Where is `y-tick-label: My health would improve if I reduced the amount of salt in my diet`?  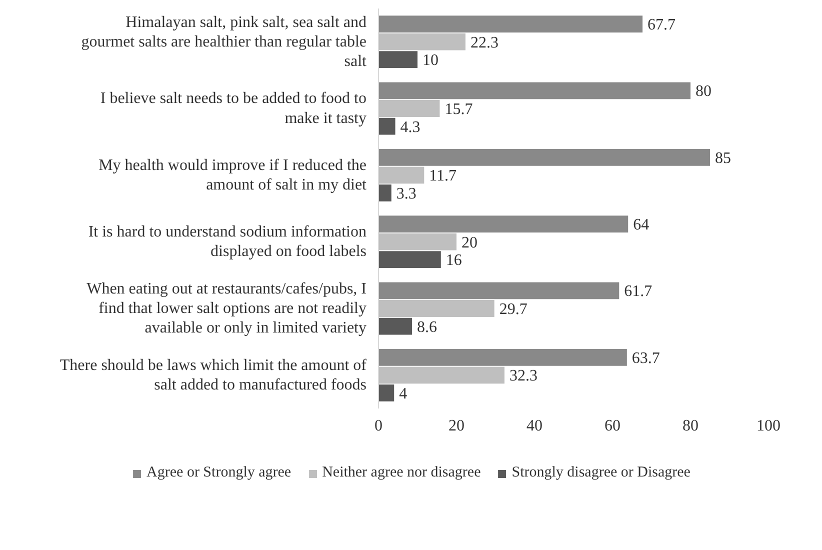 y-tick-label: My health would improve if I reduced the amount of salt in my diet is located at coordinates (233, 175).